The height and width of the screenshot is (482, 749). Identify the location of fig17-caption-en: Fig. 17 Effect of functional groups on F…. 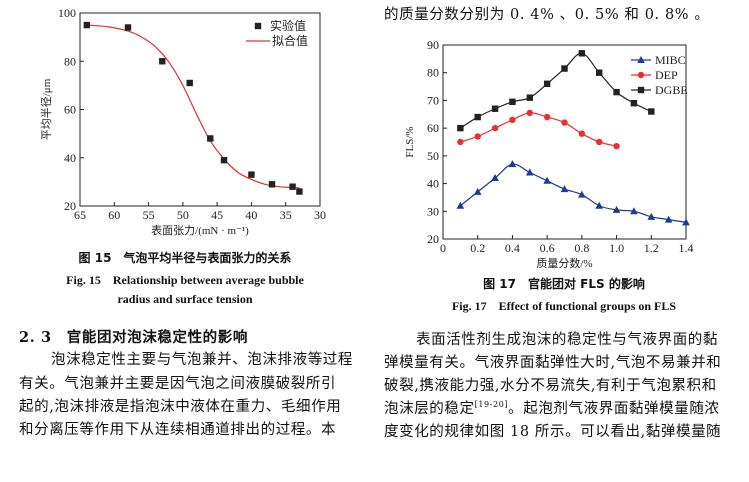
(564, 306).